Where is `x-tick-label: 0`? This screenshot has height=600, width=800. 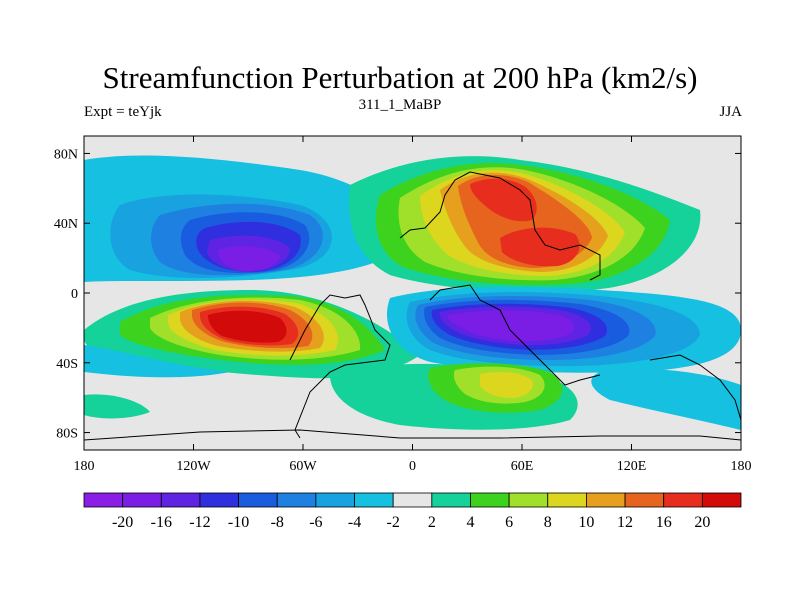 x-tick-label: 0 is located at coordinates (412, 466).